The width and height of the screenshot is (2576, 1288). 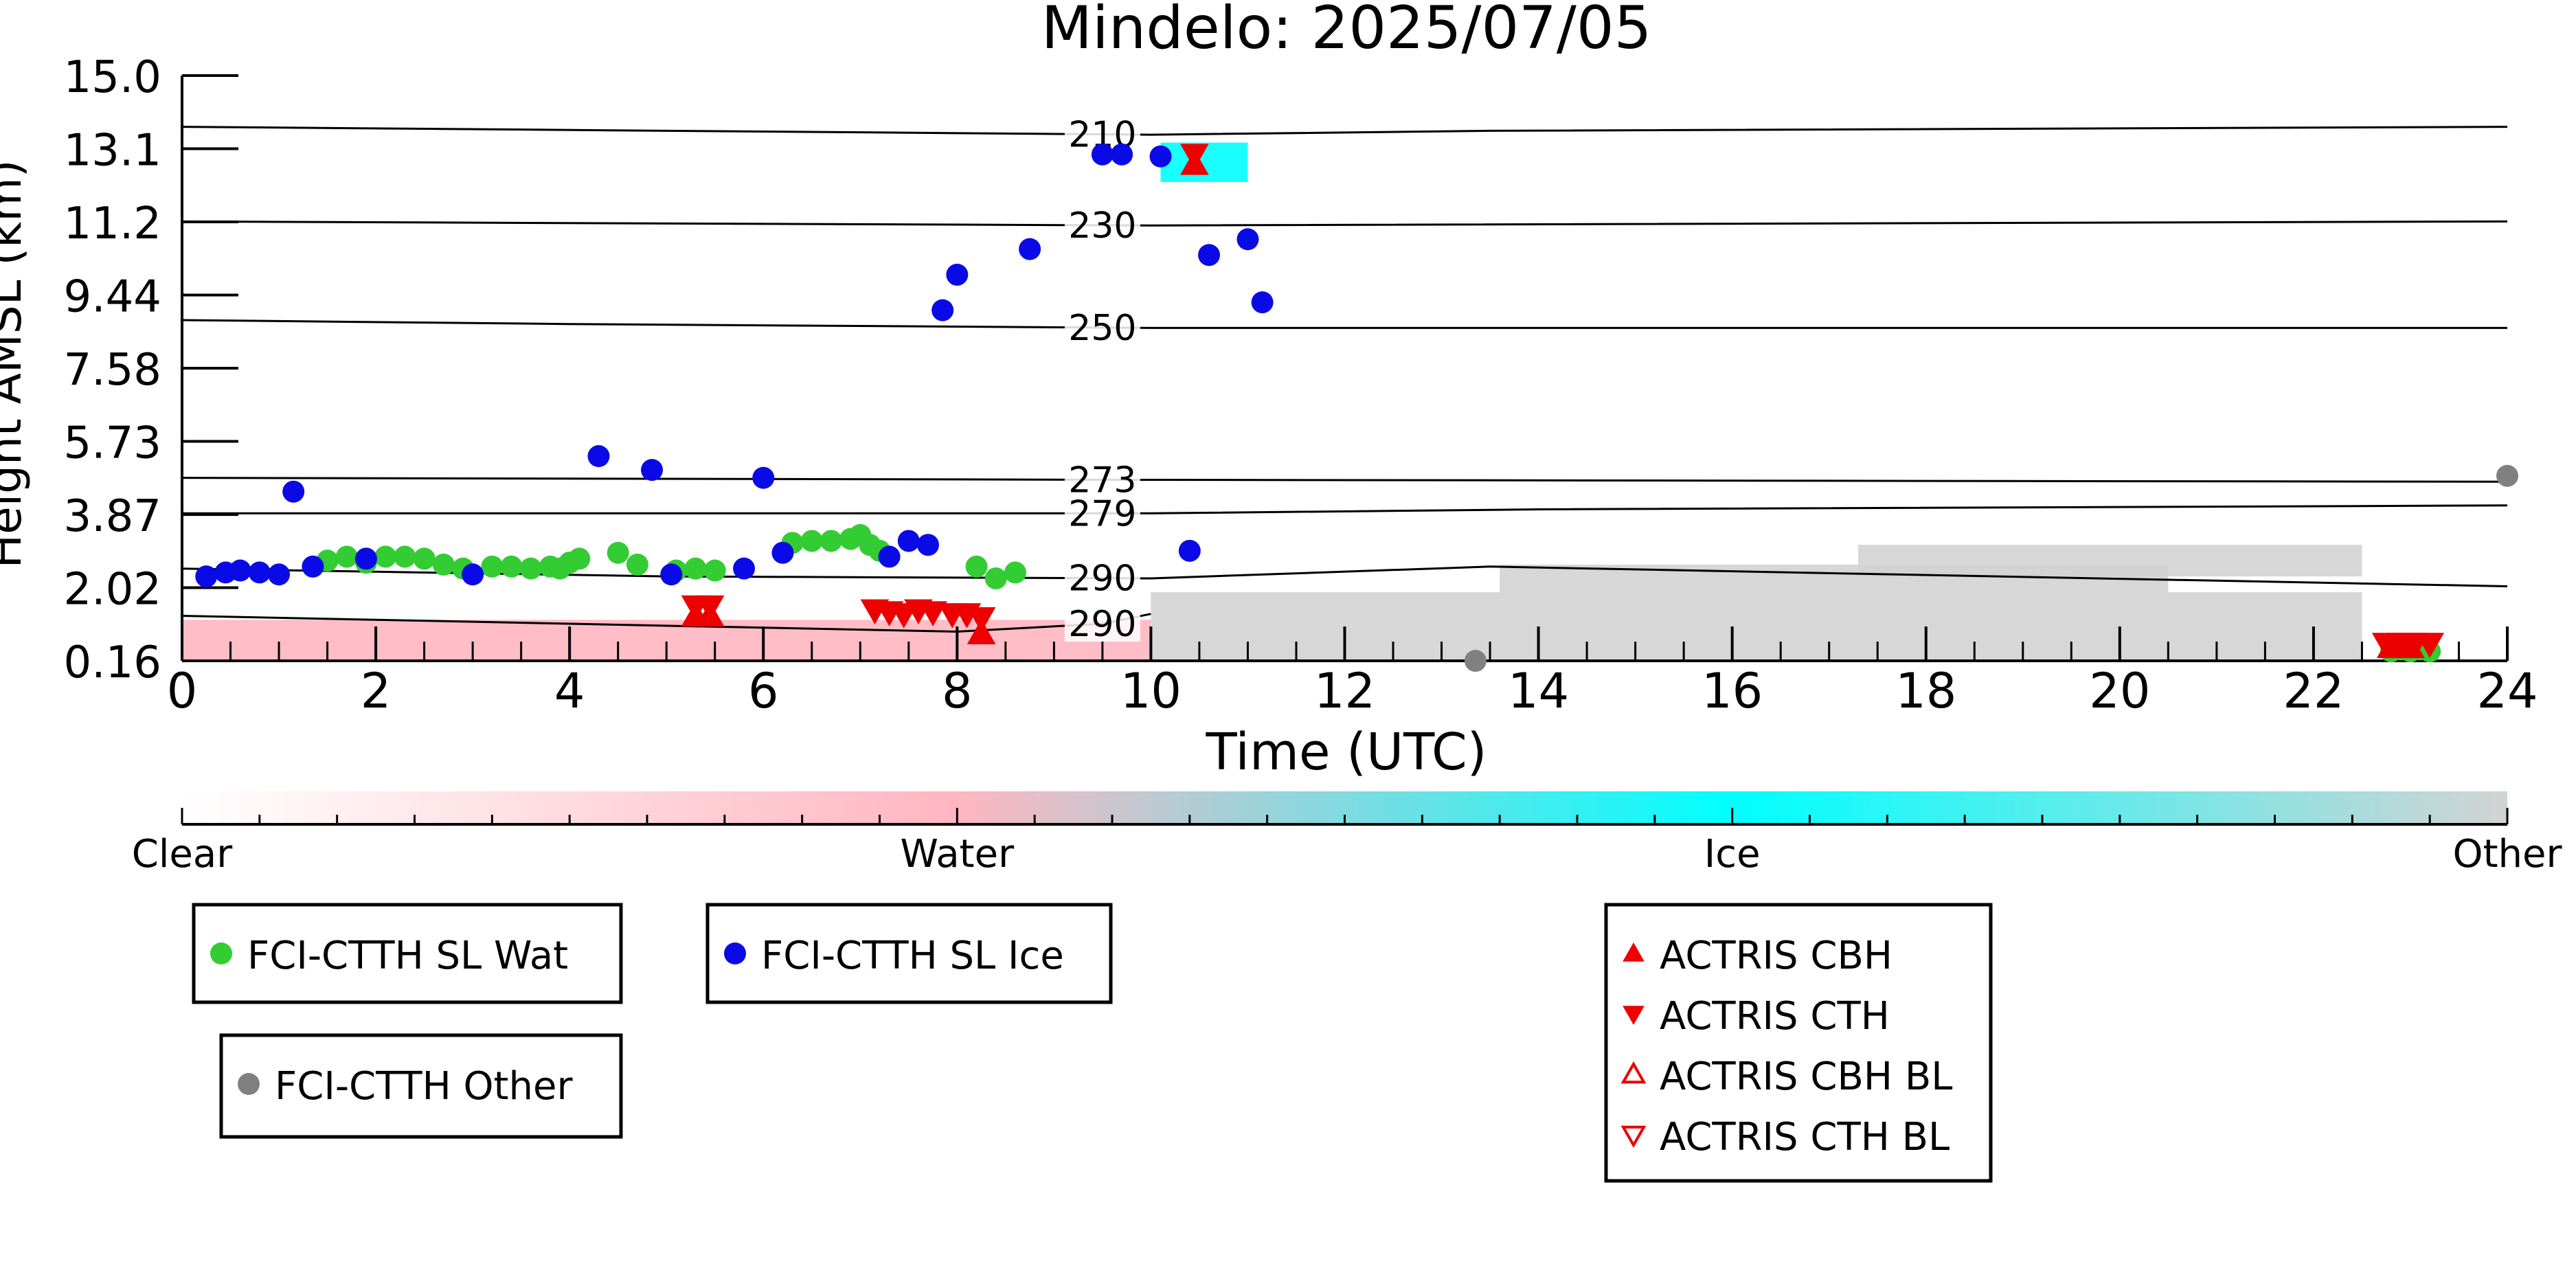 I want to click on contour-label: 230, so click(x=1102, y=226).